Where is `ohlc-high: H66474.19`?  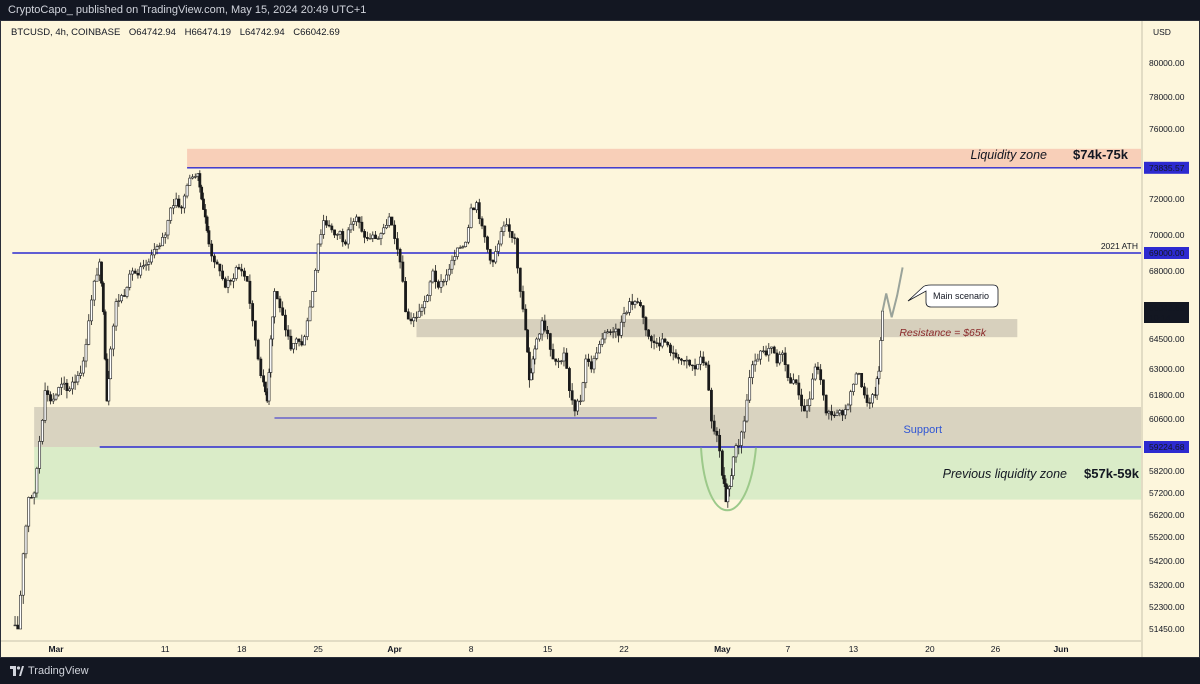 ohlc-high: H66474.19 is located at coordinates (208, 32).